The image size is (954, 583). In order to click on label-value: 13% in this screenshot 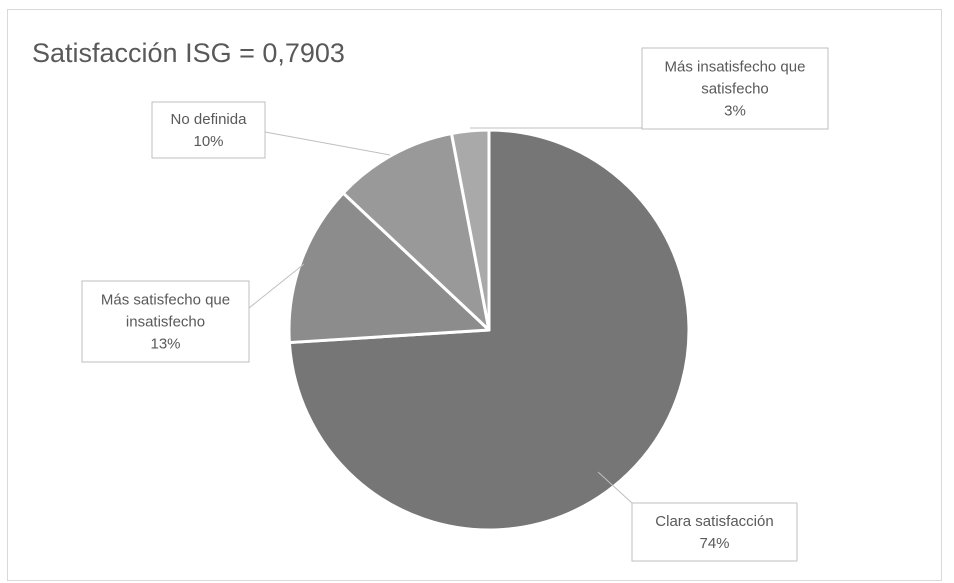, I will do `click(165, 344)`.